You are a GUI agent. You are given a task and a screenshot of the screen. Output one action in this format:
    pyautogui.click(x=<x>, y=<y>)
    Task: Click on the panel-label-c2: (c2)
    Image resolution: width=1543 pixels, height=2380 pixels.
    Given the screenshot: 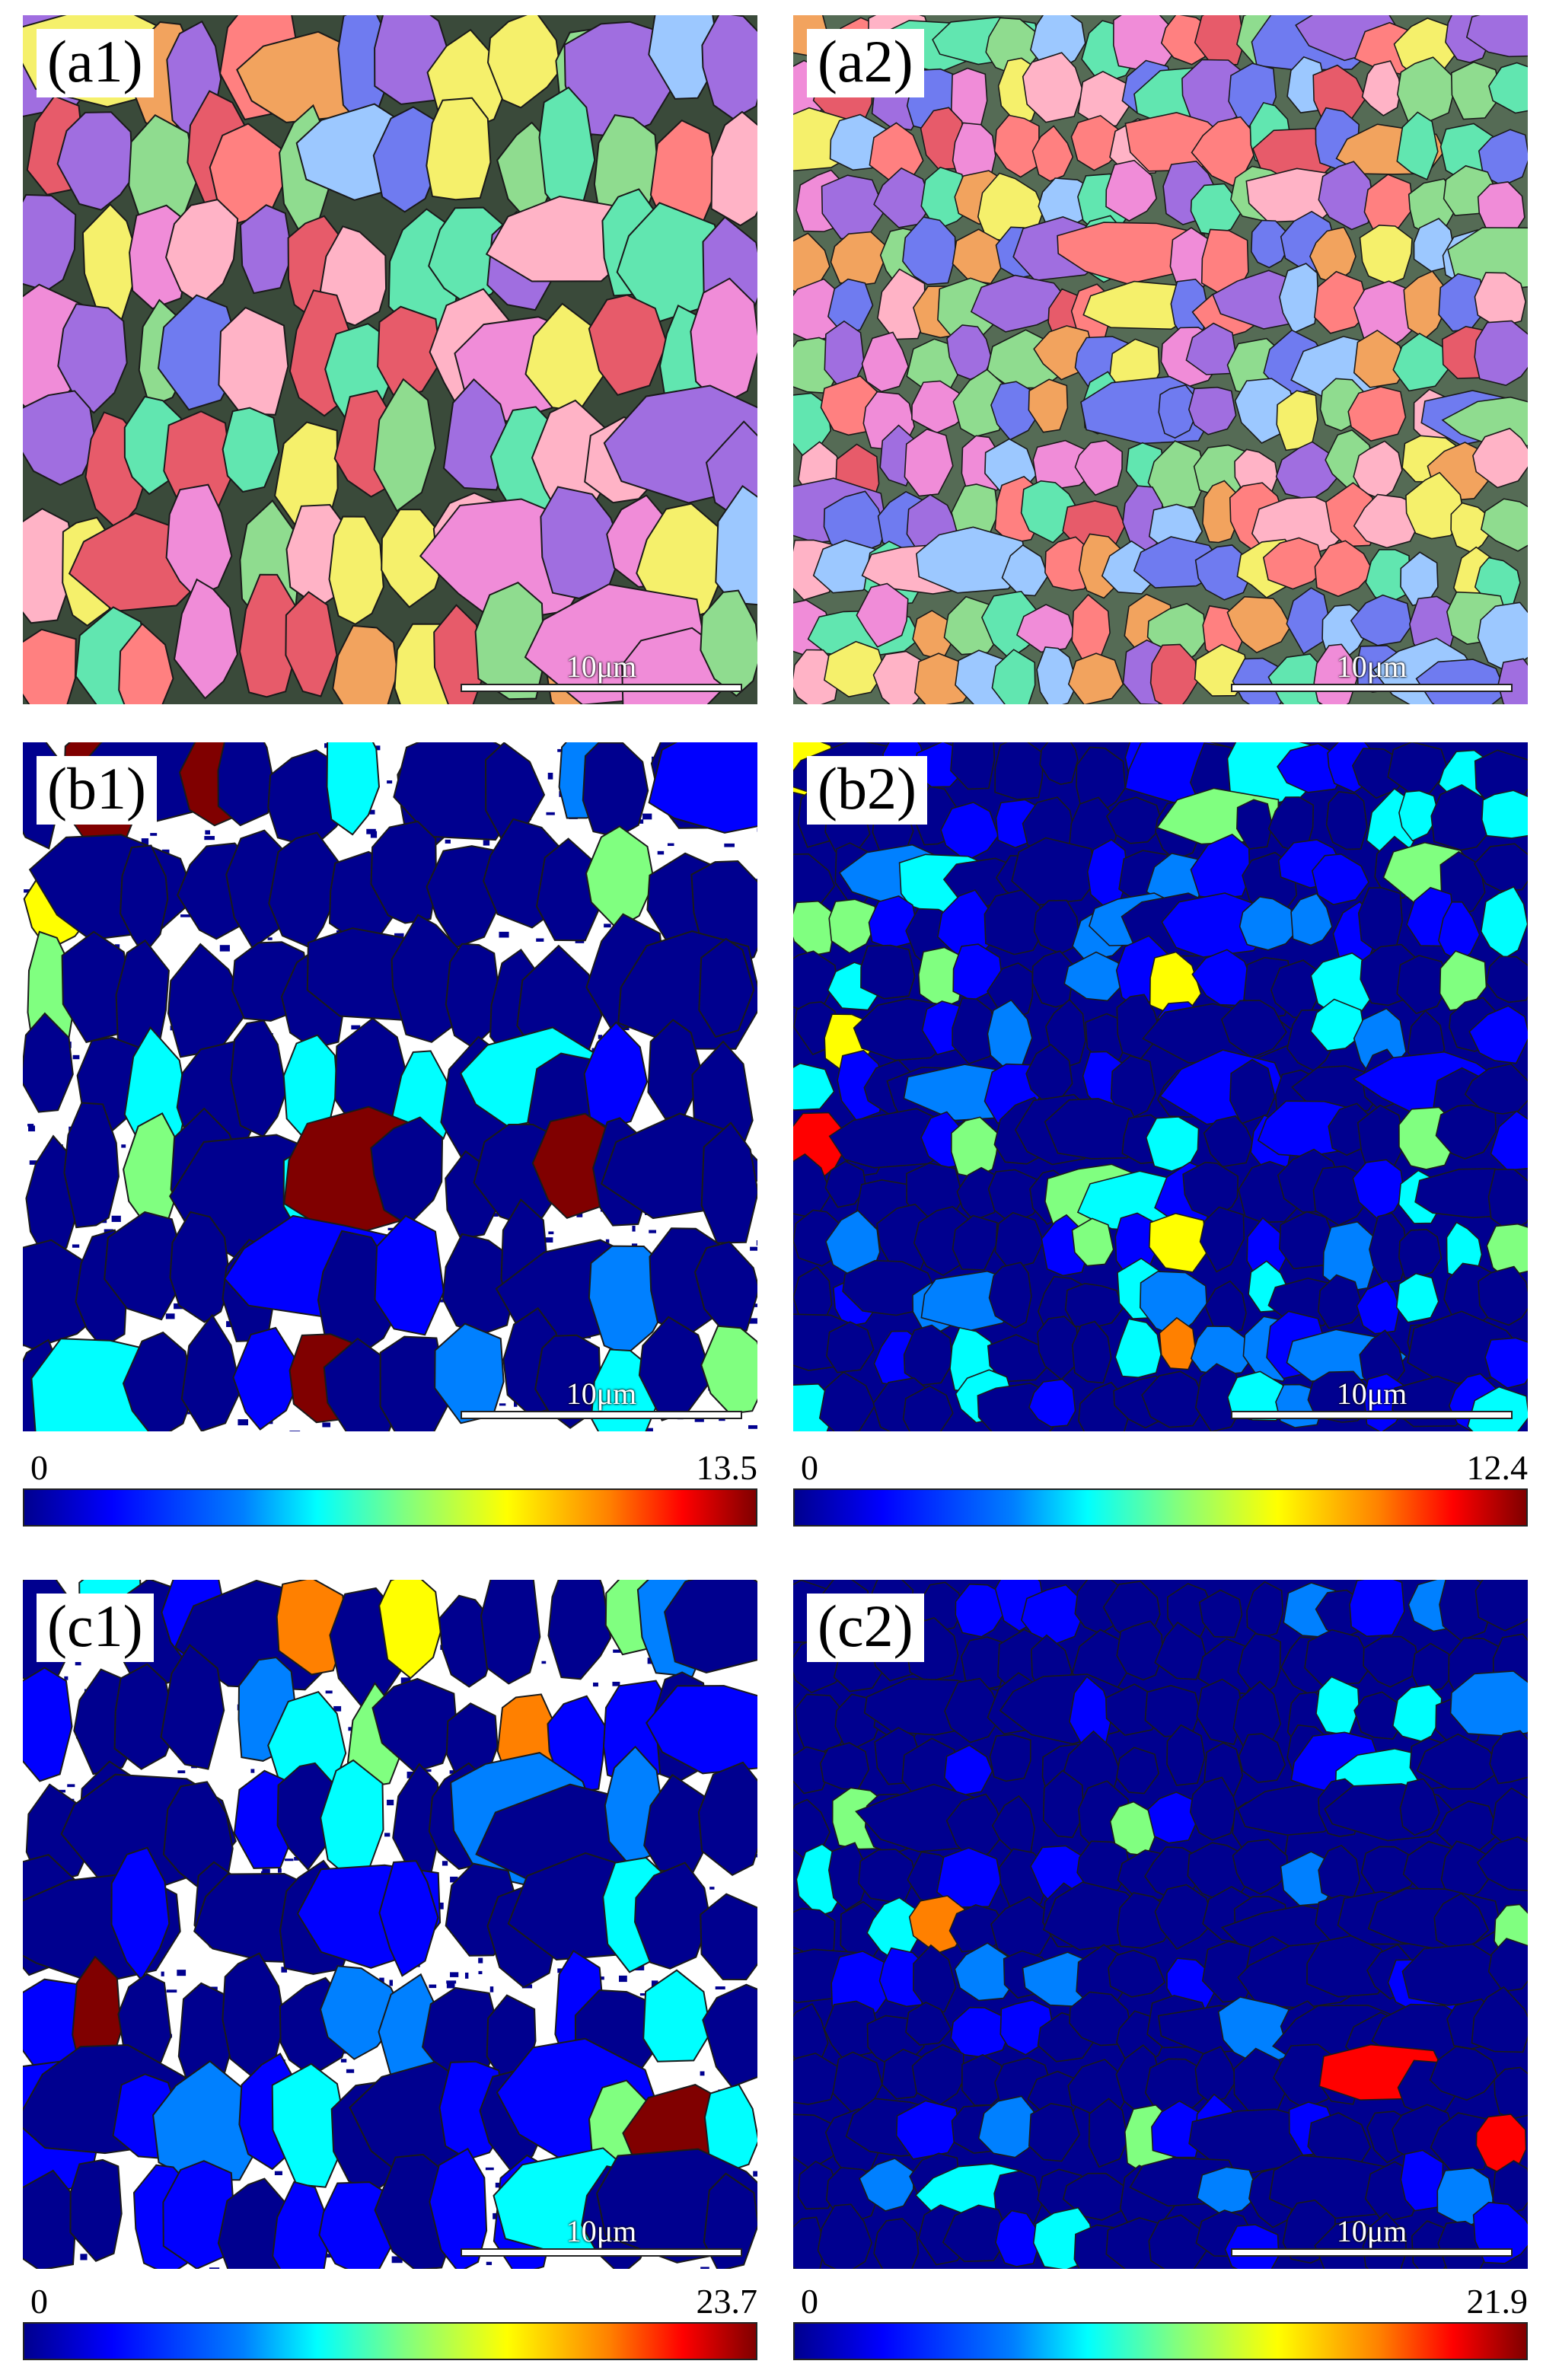 What is the action you would take?
    pyautogui.click(x=866, y=1628)
    